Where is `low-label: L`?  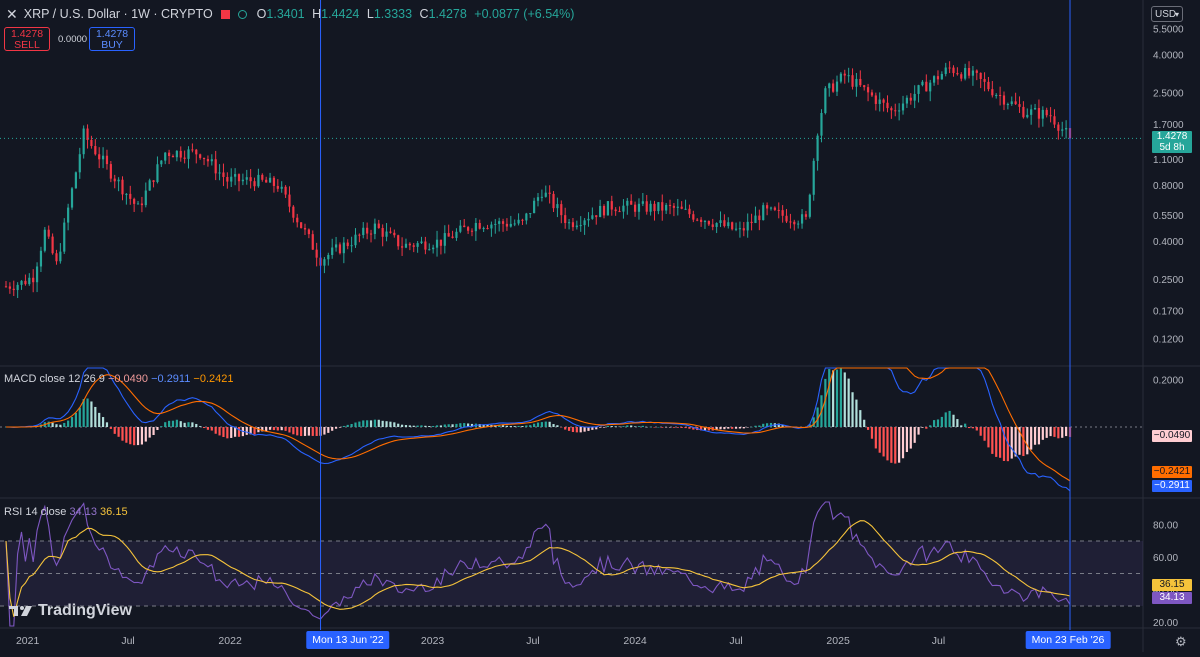 low-label: L is located at coordinates (370, 14).